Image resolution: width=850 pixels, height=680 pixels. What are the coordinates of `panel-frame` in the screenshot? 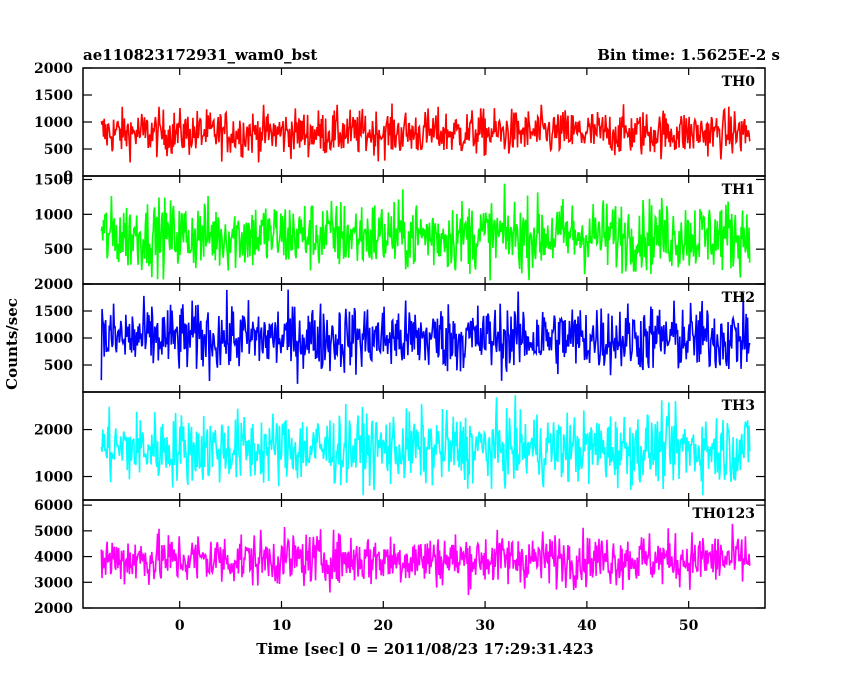 It's located at (424, 554).